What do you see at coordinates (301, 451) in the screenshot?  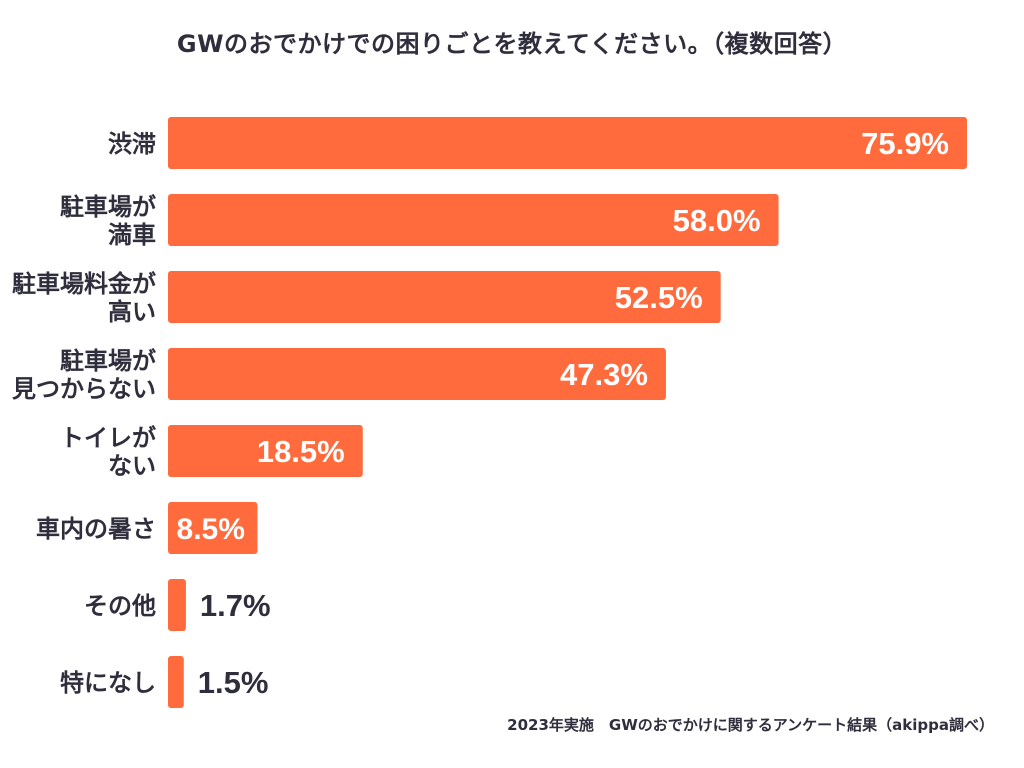 I see `bar-value-label: 18.5%` at bounding box center [301, 451].